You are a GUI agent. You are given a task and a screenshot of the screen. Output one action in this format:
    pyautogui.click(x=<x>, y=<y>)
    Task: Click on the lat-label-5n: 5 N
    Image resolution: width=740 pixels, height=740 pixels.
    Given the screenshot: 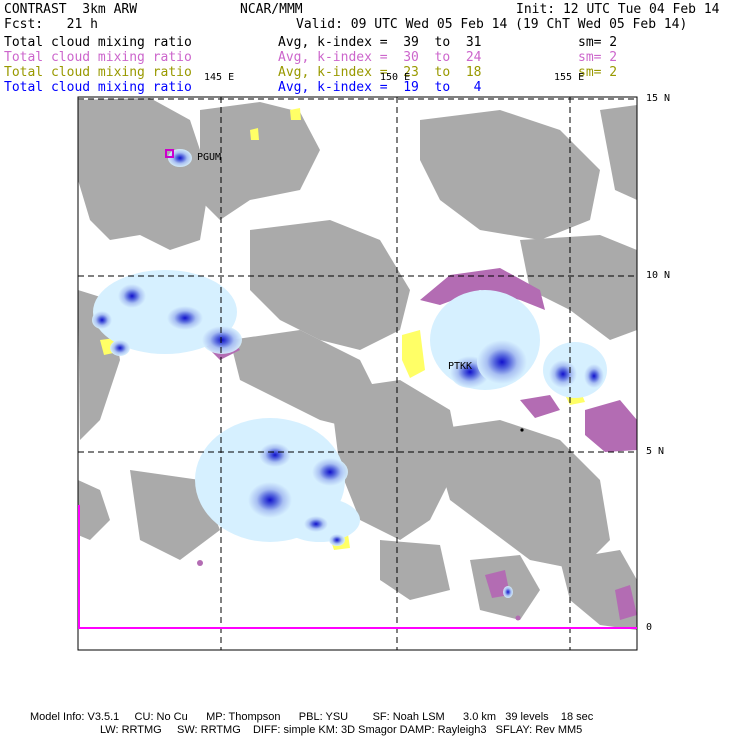 What is the action you would take?
    pyautogui.click(x=655, y=451)
    